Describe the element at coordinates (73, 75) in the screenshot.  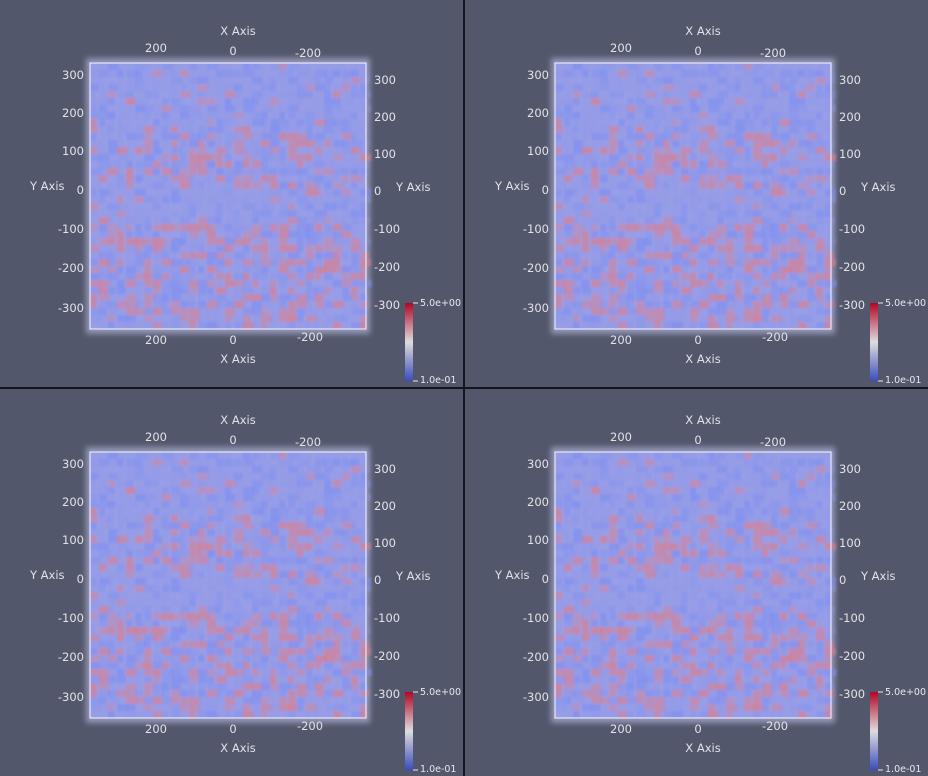
I see `y-tick-left-300: 300` at that location.